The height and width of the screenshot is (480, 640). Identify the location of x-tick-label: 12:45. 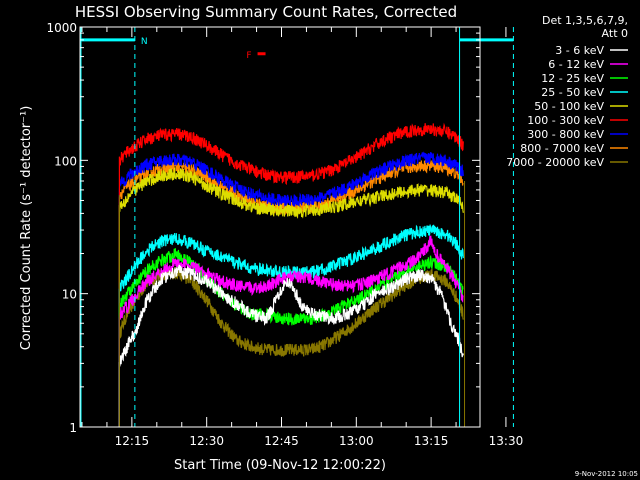
(281, 441).